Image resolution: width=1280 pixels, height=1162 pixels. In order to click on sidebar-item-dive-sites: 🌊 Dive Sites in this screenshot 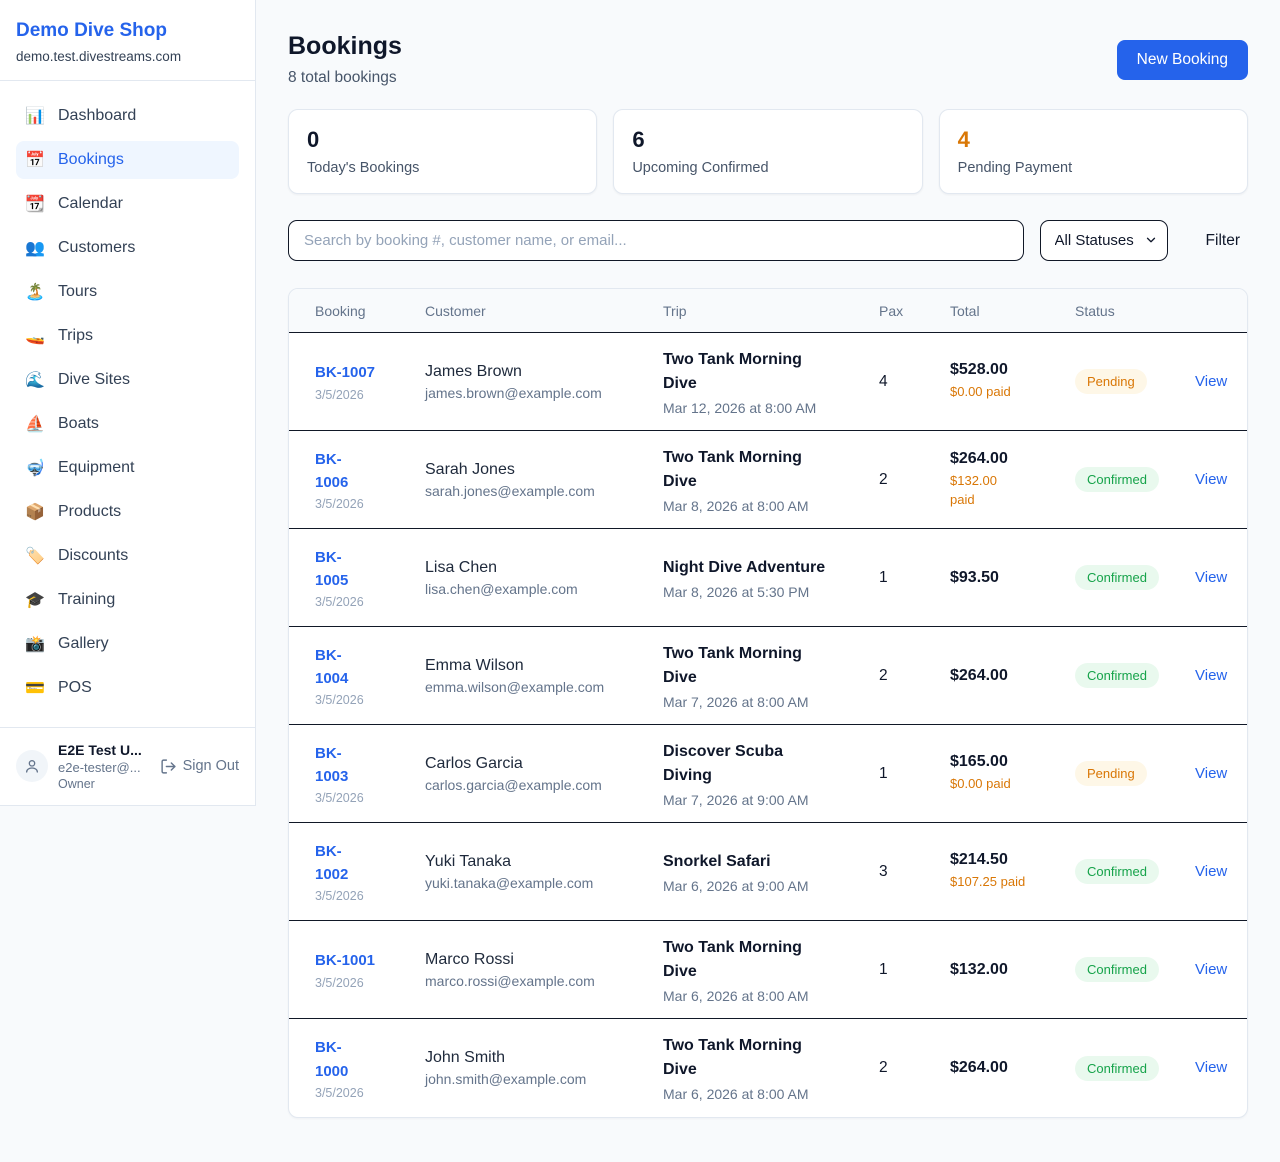, I will do `click(127, 380)`.